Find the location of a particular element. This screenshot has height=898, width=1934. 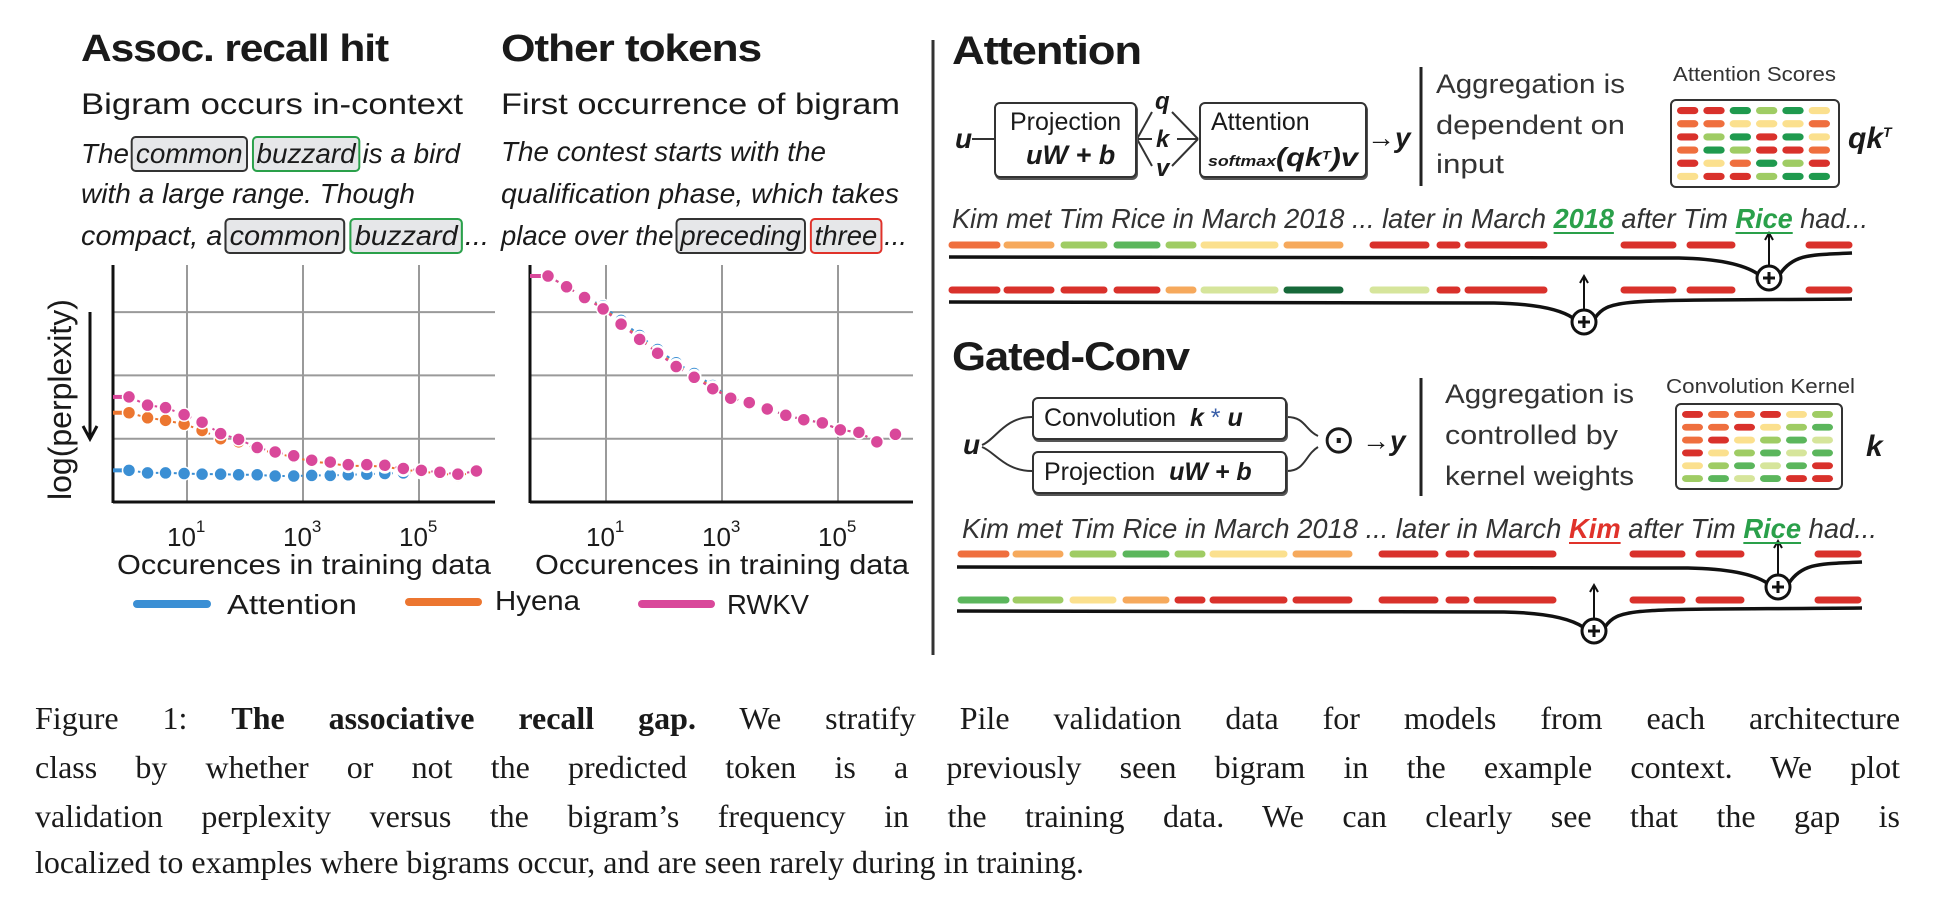

add-icon-glyph is located at coordinates (1769, 278).